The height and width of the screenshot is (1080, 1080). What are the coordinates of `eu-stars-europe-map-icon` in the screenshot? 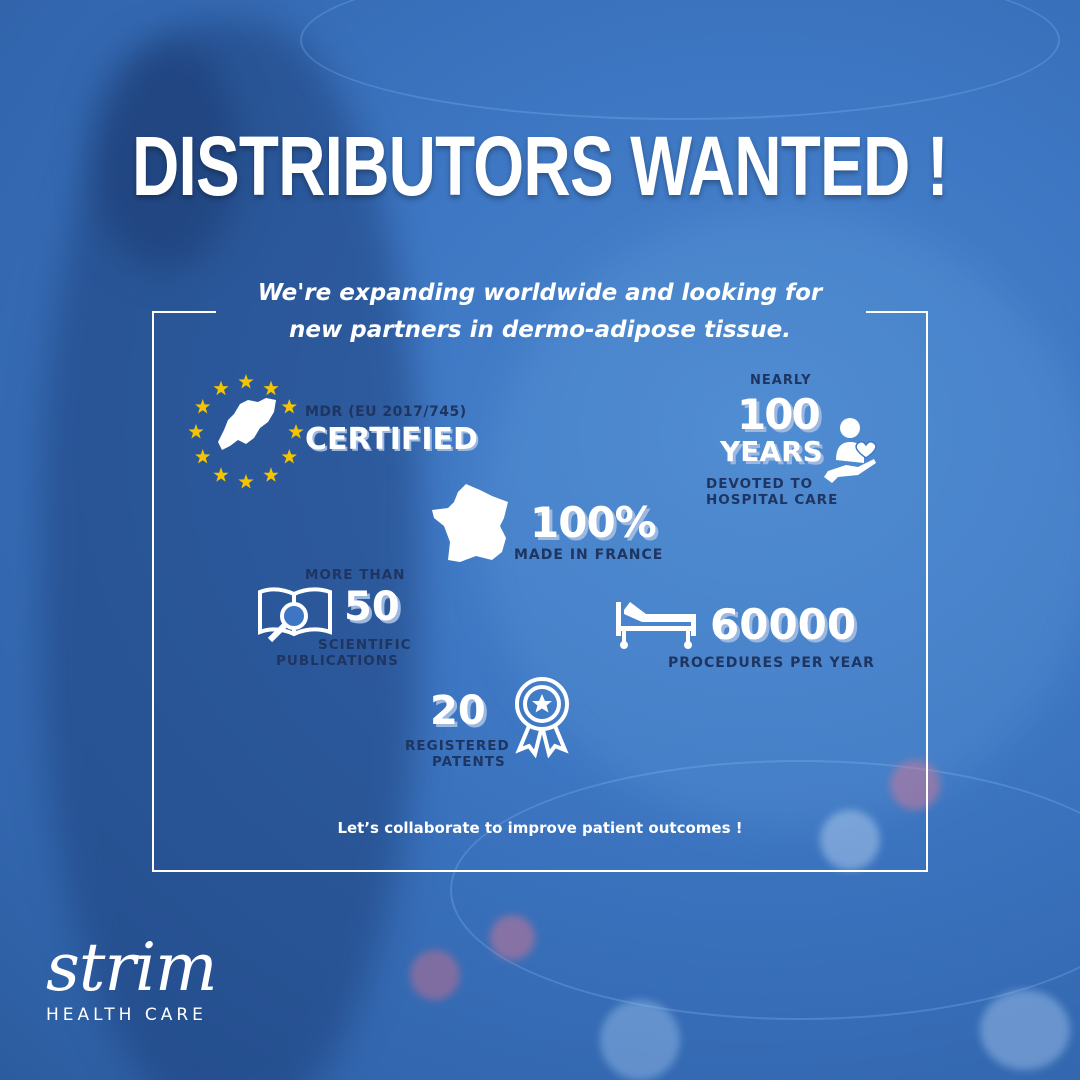 It's located at (248, 432).